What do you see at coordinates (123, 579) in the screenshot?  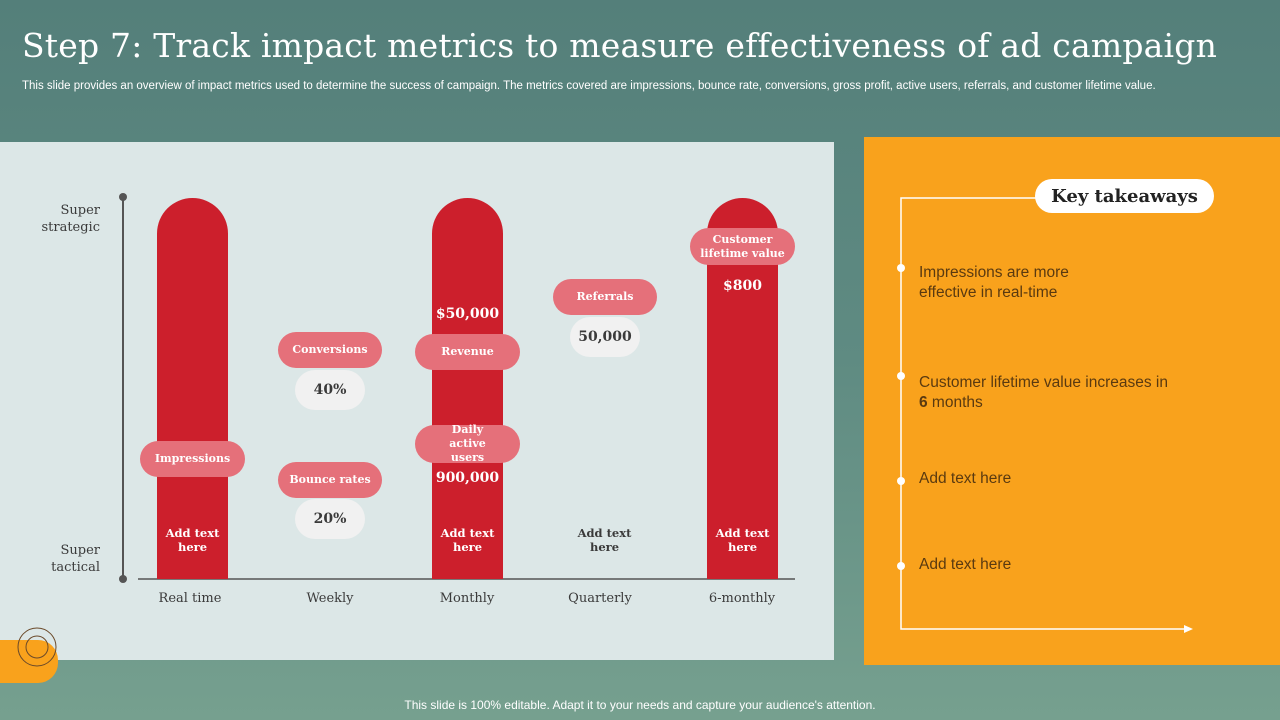 I see `y-axis-bottom-dot` at bounding box center [123, 579].